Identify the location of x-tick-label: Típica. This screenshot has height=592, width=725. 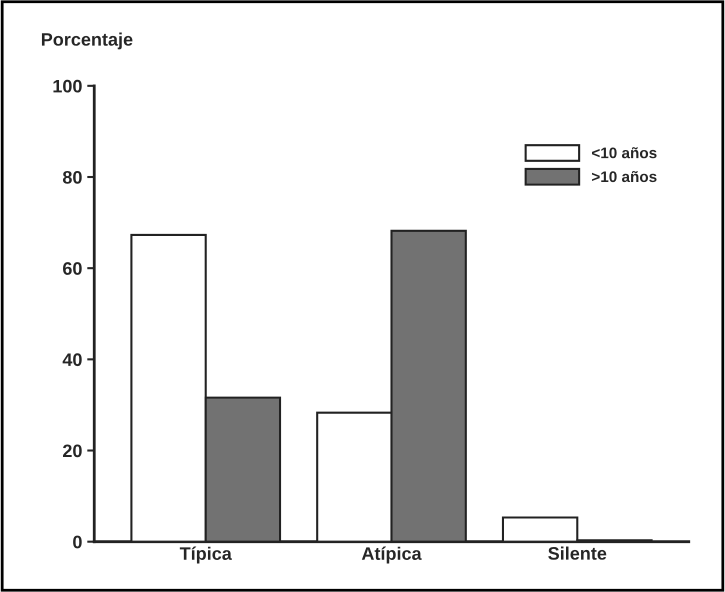
(206, 555).